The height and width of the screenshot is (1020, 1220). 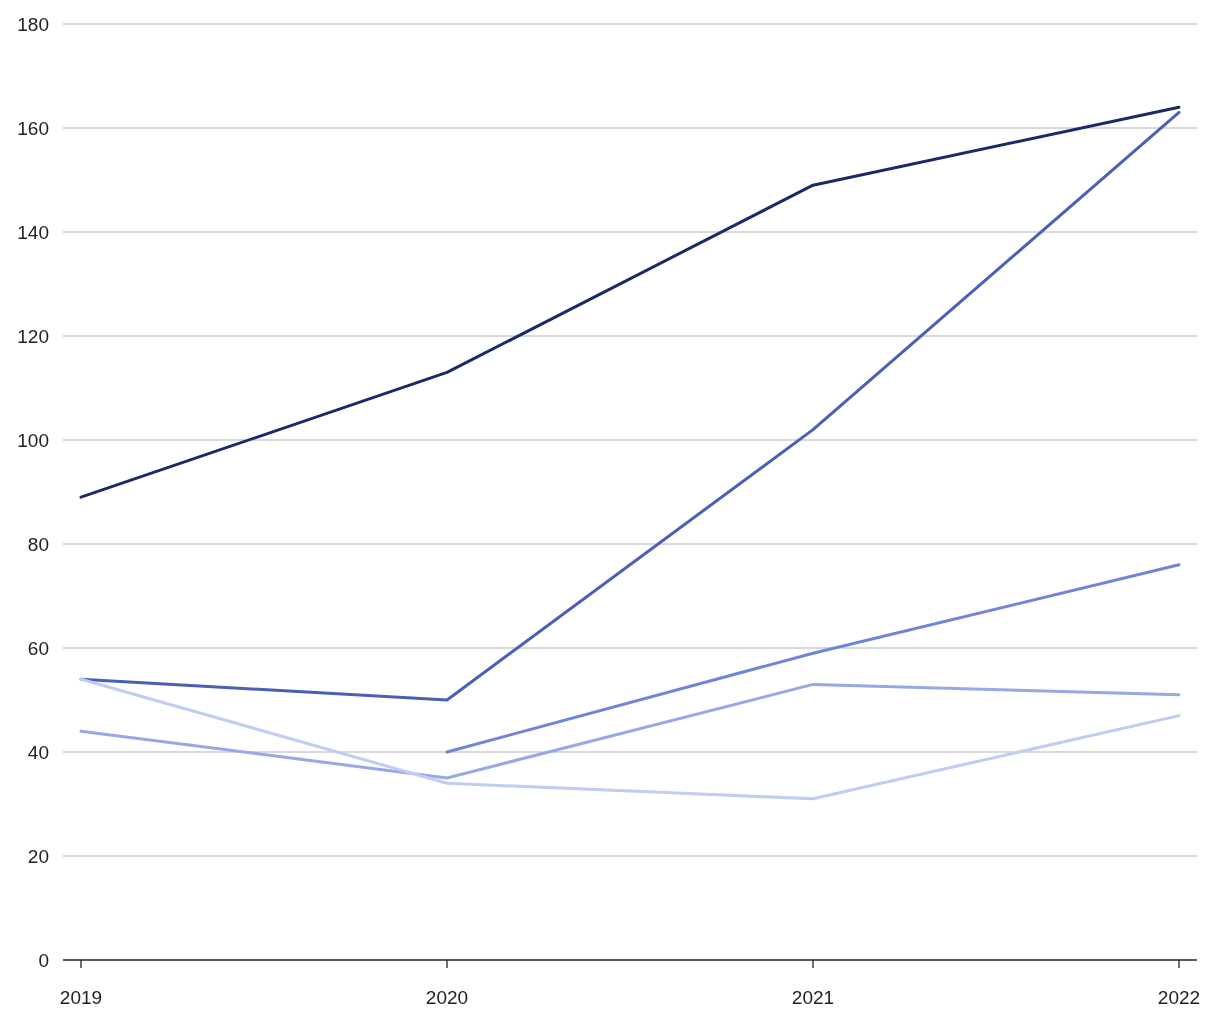 What do you see at coordinates (447, 997) in the screenshot?
I see `x-tick-label: 2020` at bounding box center [447, 997].